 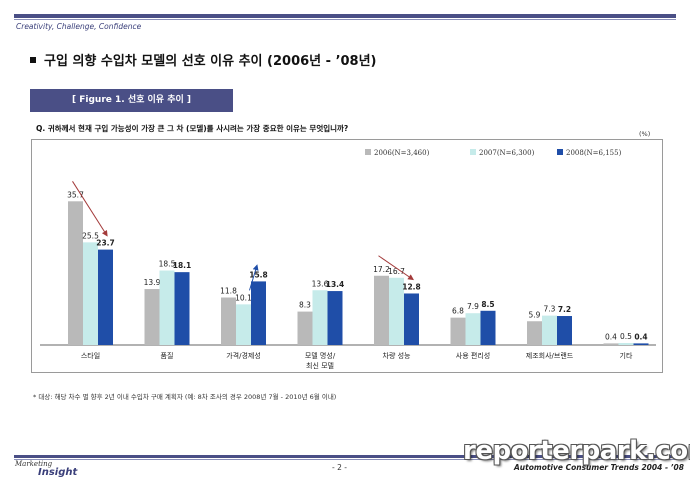 What do you see at coordinates (182, 265) in the screenshot?
I see `bar-value-label: 18.1` at bounding box center [182, 265].